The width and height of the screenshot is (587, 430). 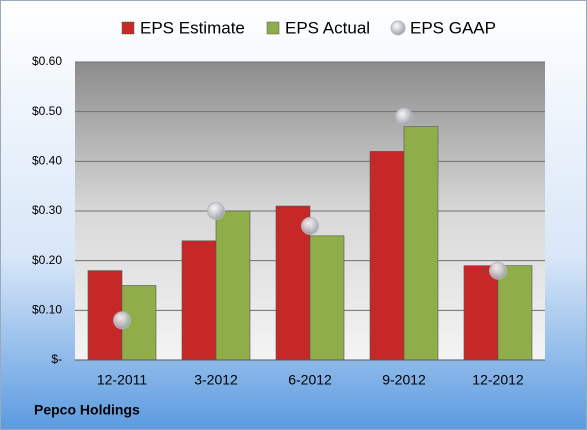 What do you see at coordinates (404, 380) in the screenshot?
I see `x-tick-label: 9-2012` at bounding box center [404, 380].